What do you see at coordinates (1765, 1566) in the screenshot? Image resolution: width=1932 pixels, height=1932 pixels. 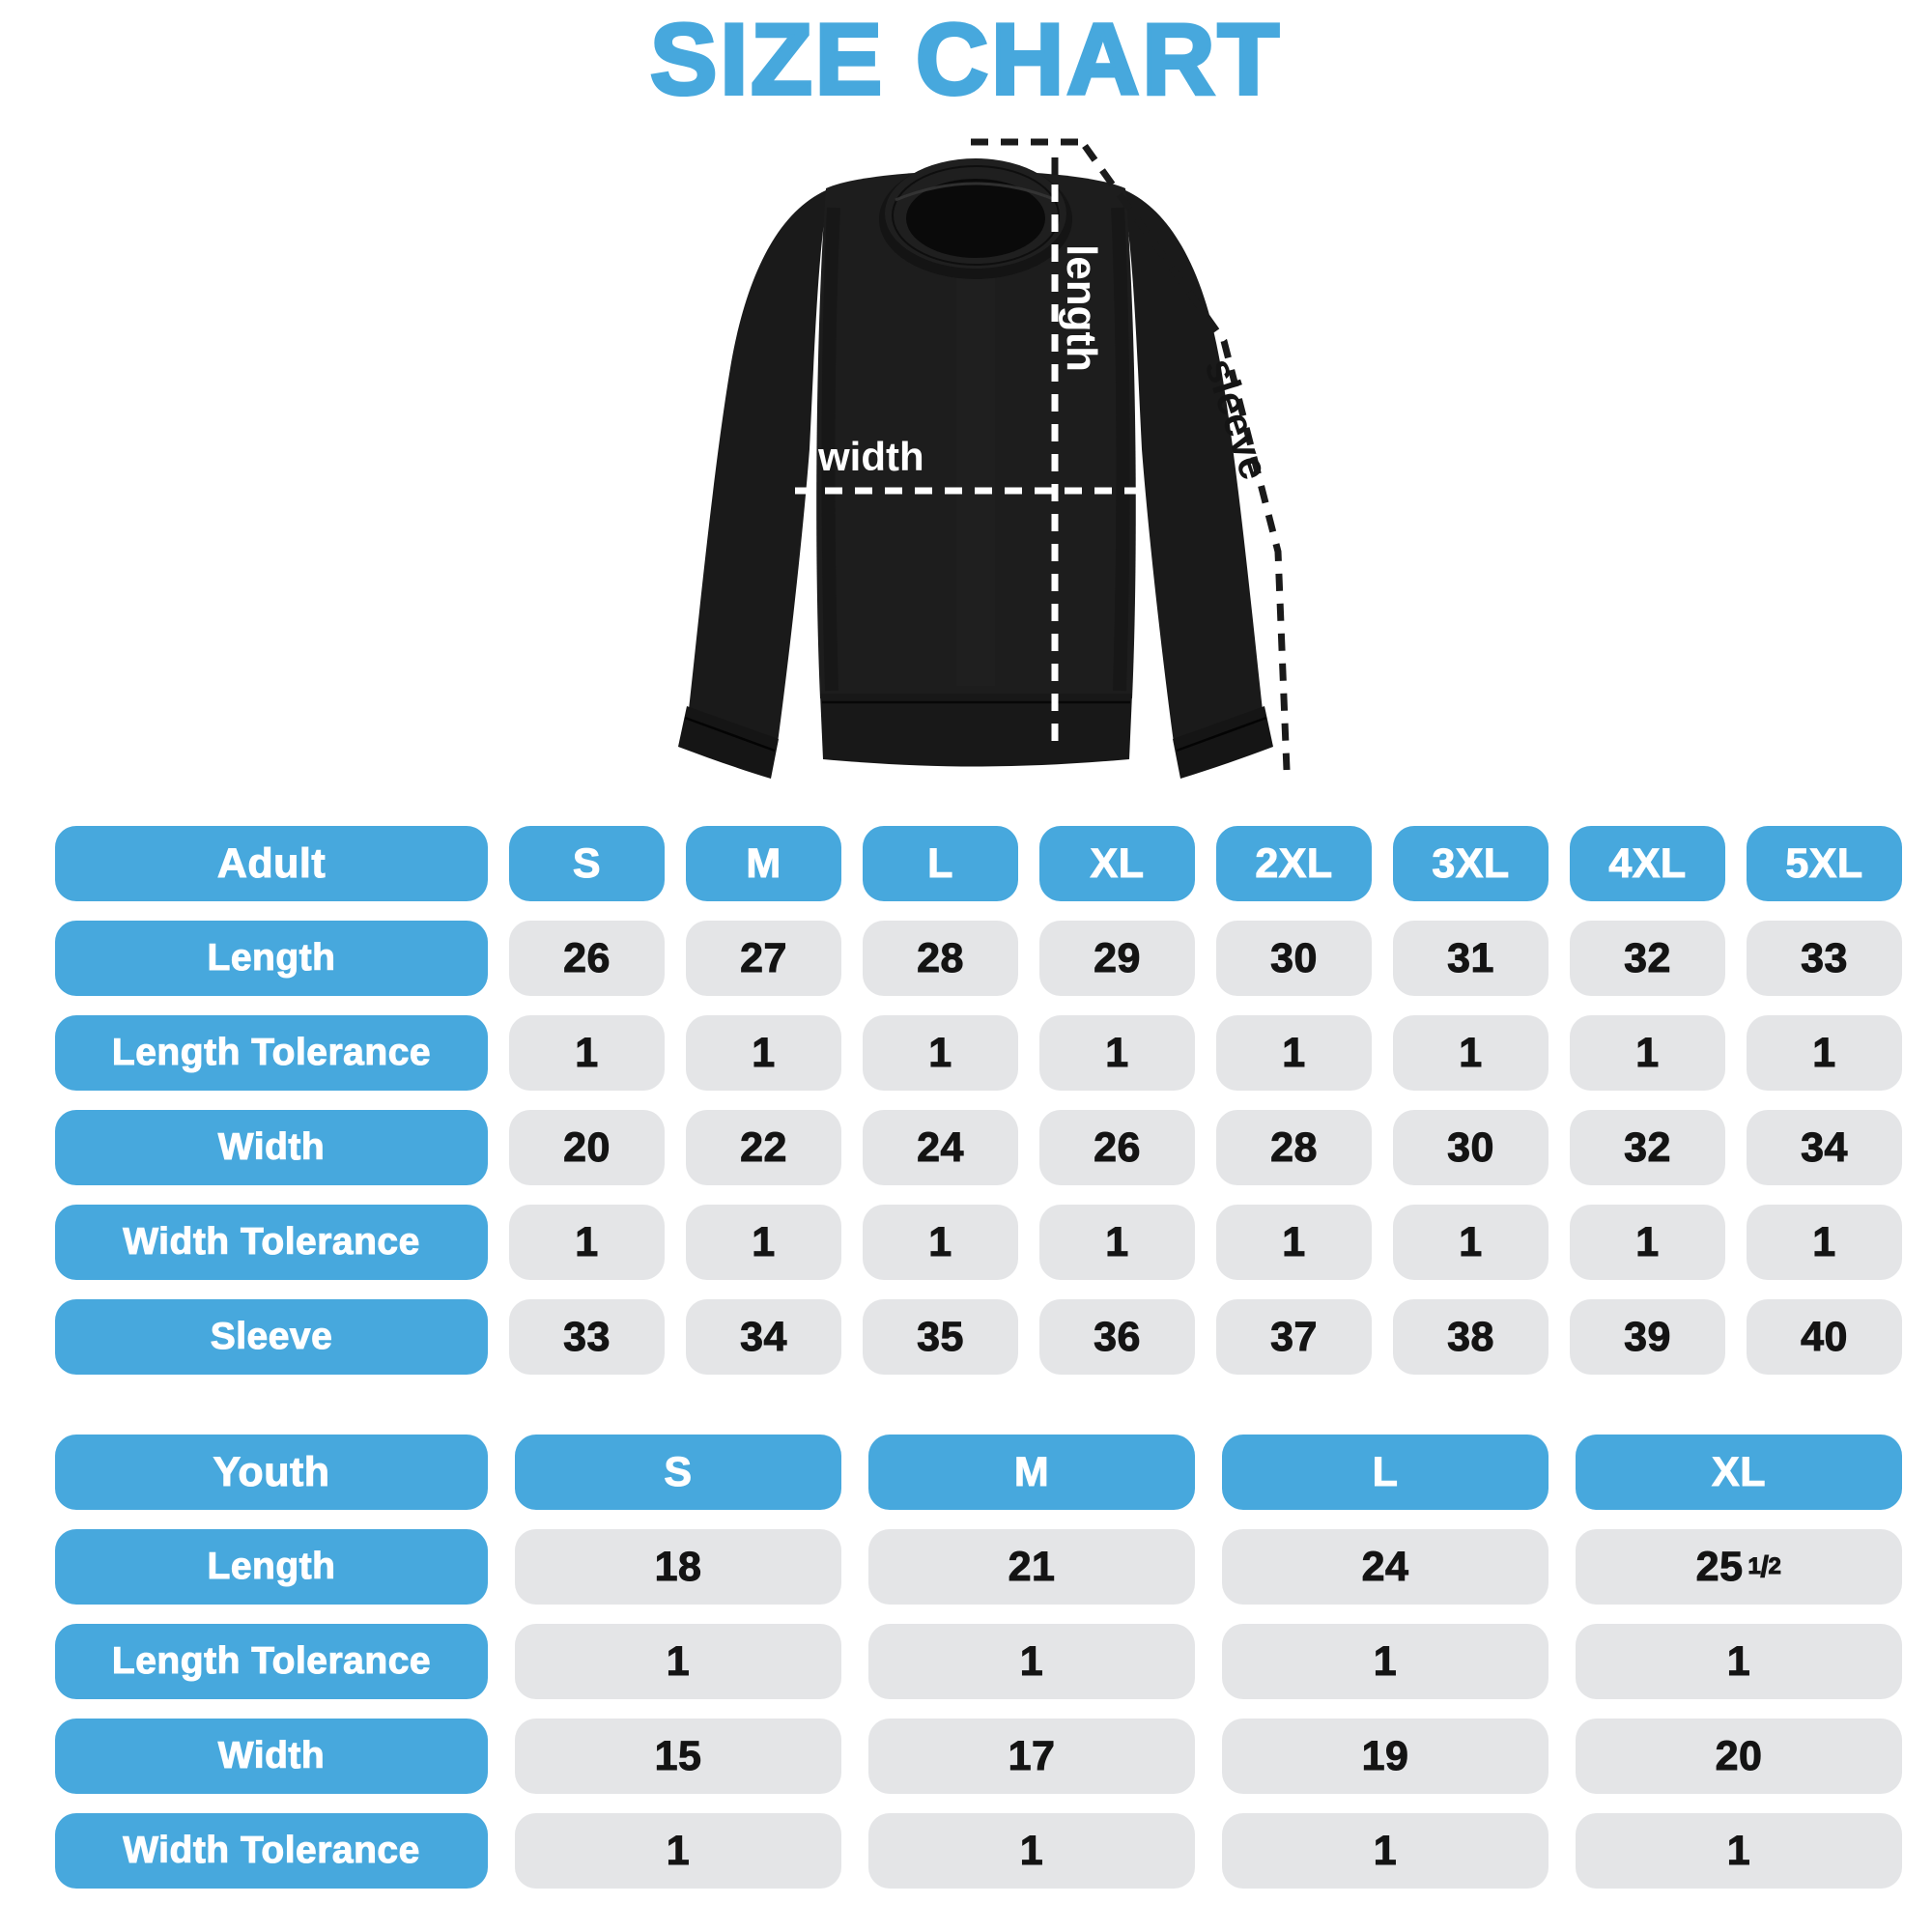 I see `fraction-slash: /` at bounding box center [1765, 1566].